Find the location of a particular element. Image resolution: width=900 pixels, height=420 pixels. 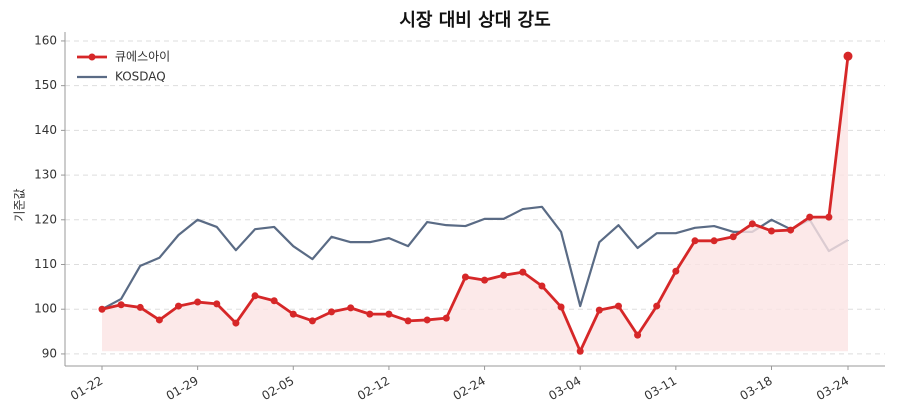

legend-label: KOSDAQ is located at coordinates (140, 77).